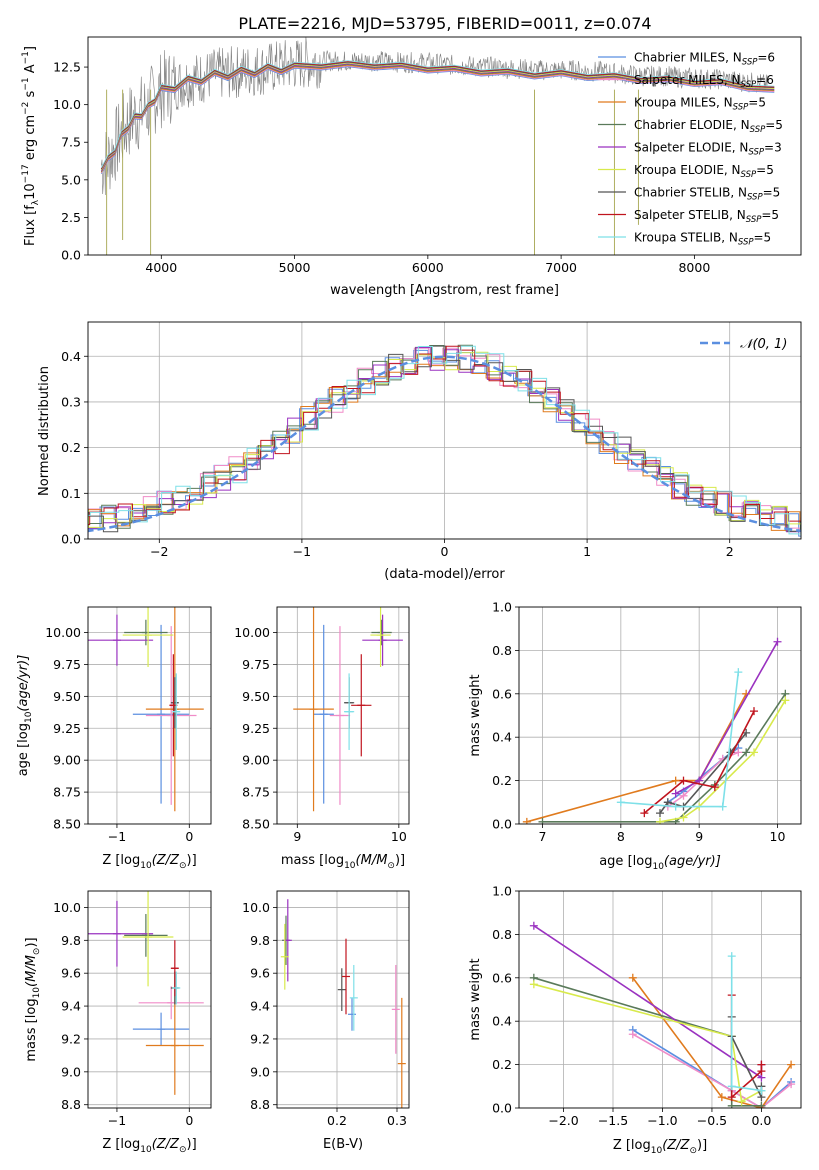 The image size is (819, 1170). Describe the element at coordinates (730, 551) in the screenshot. I see `x-tick-label: 2` at that location.